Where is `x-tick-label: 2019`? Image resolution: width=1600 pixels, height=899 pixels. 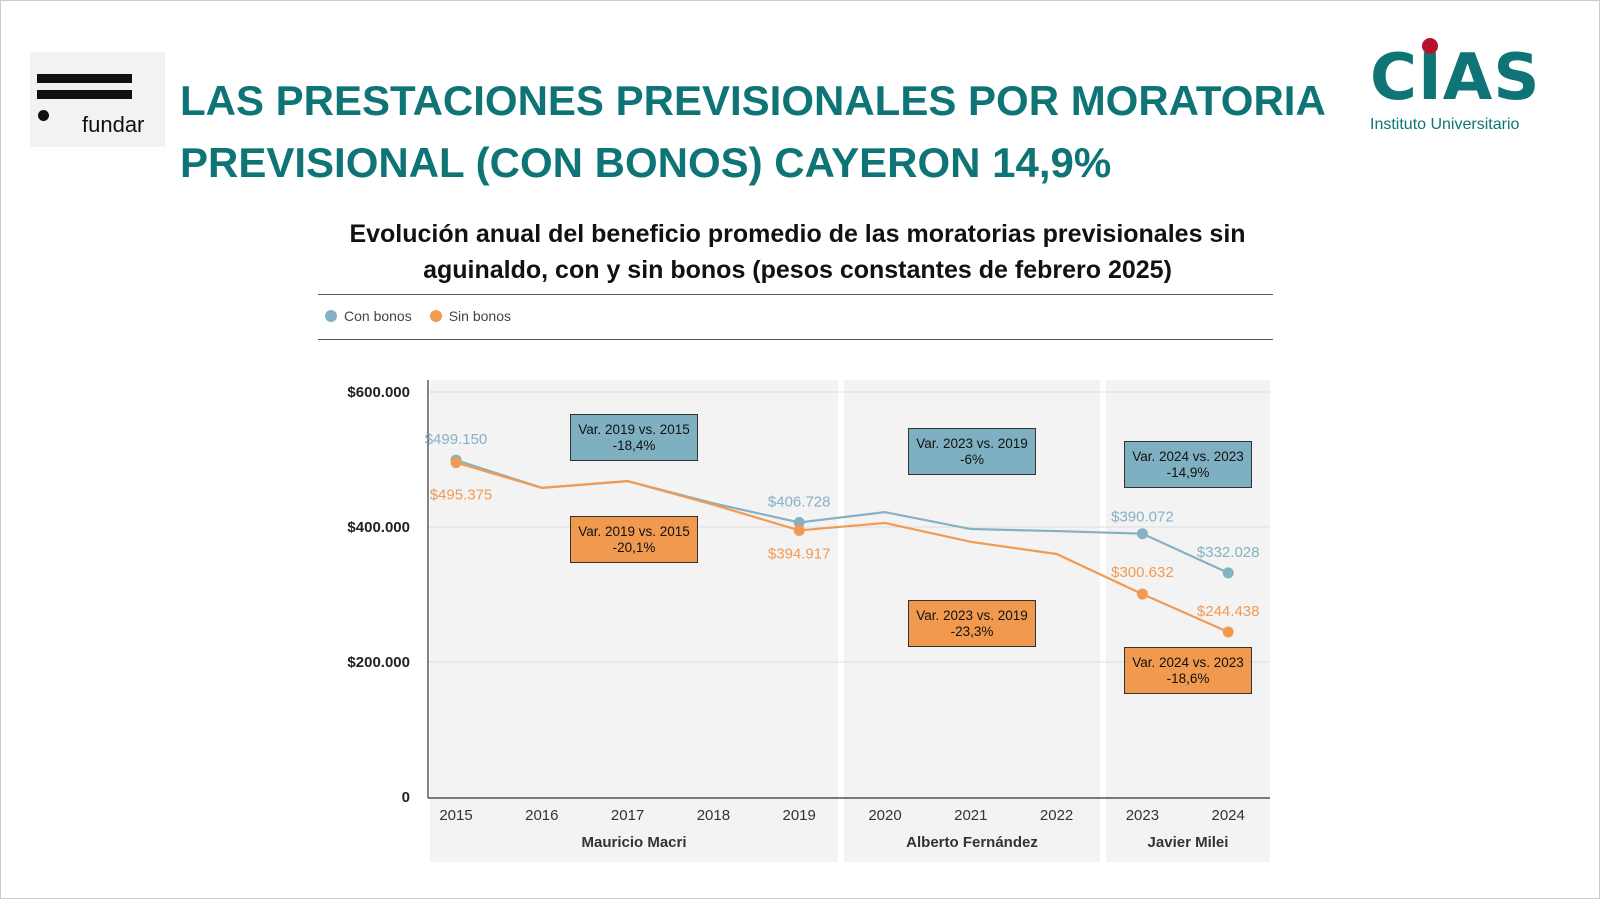 x-tick-label: 2019 is located at coordinates (799, 815).